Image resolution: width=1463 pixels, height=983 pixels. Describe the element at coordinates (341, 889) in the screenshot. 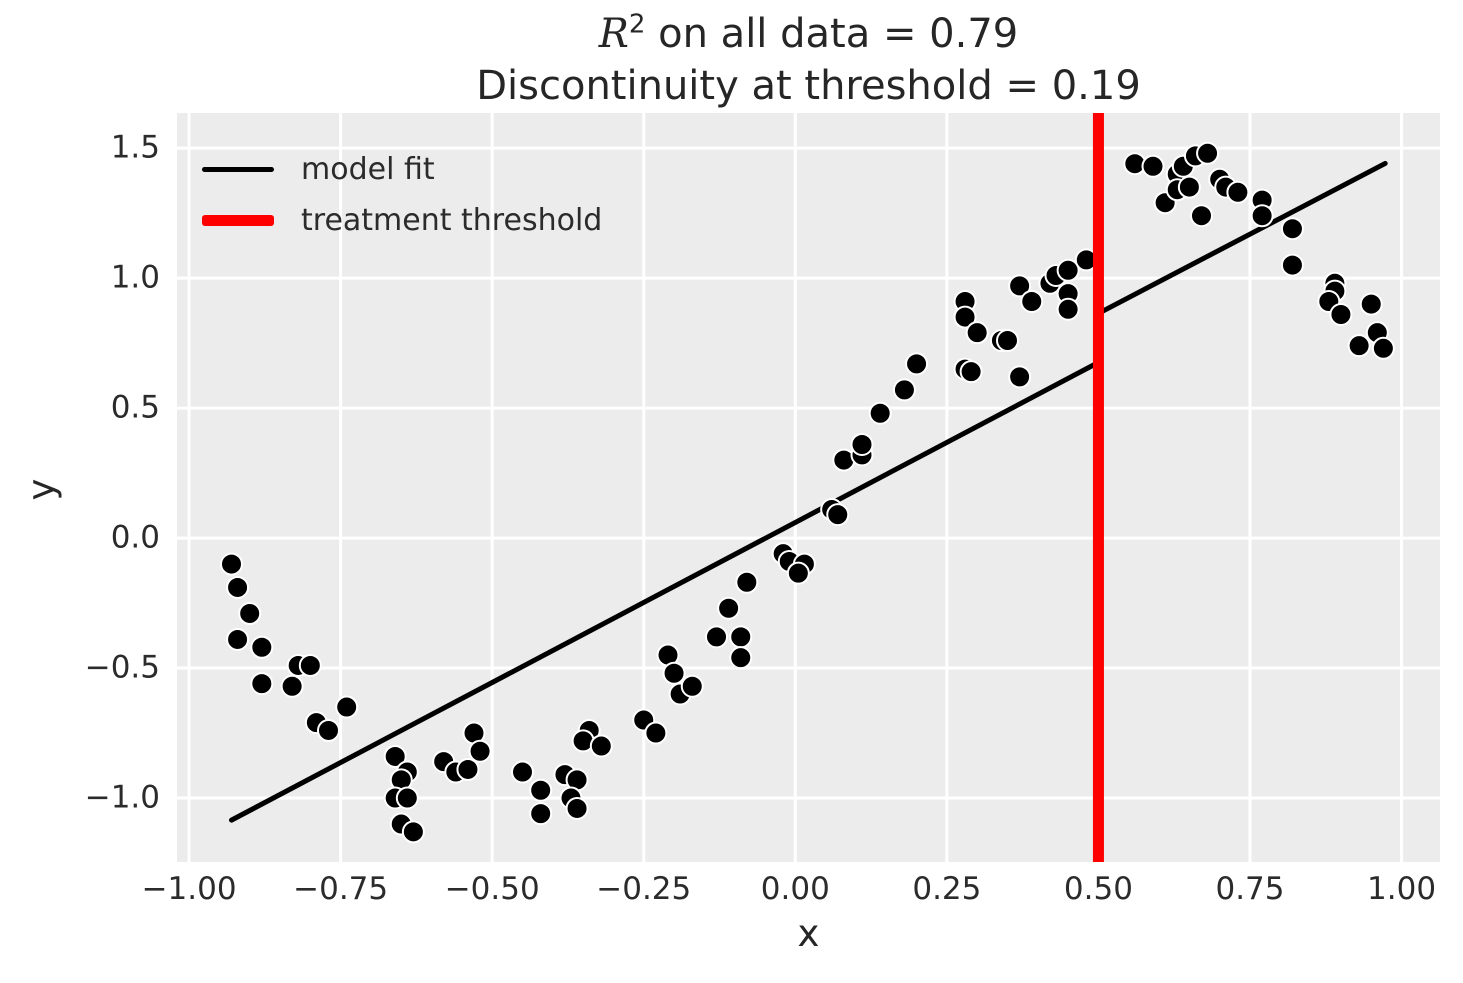

I see `x-tick-label: −0.75` at that location.